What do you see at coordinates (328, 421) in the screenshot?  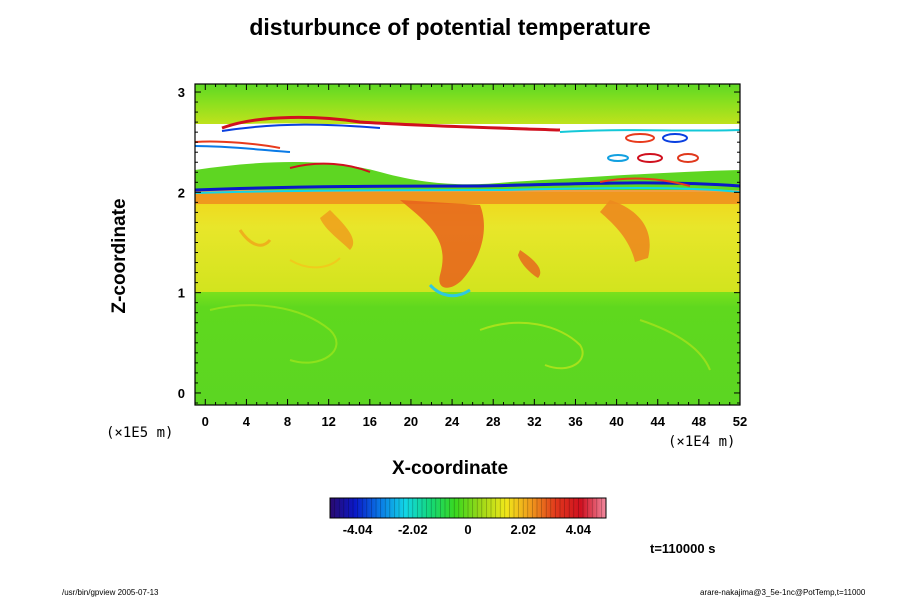 I see `x-tick-label: 12` at bounding box center [328, 421].